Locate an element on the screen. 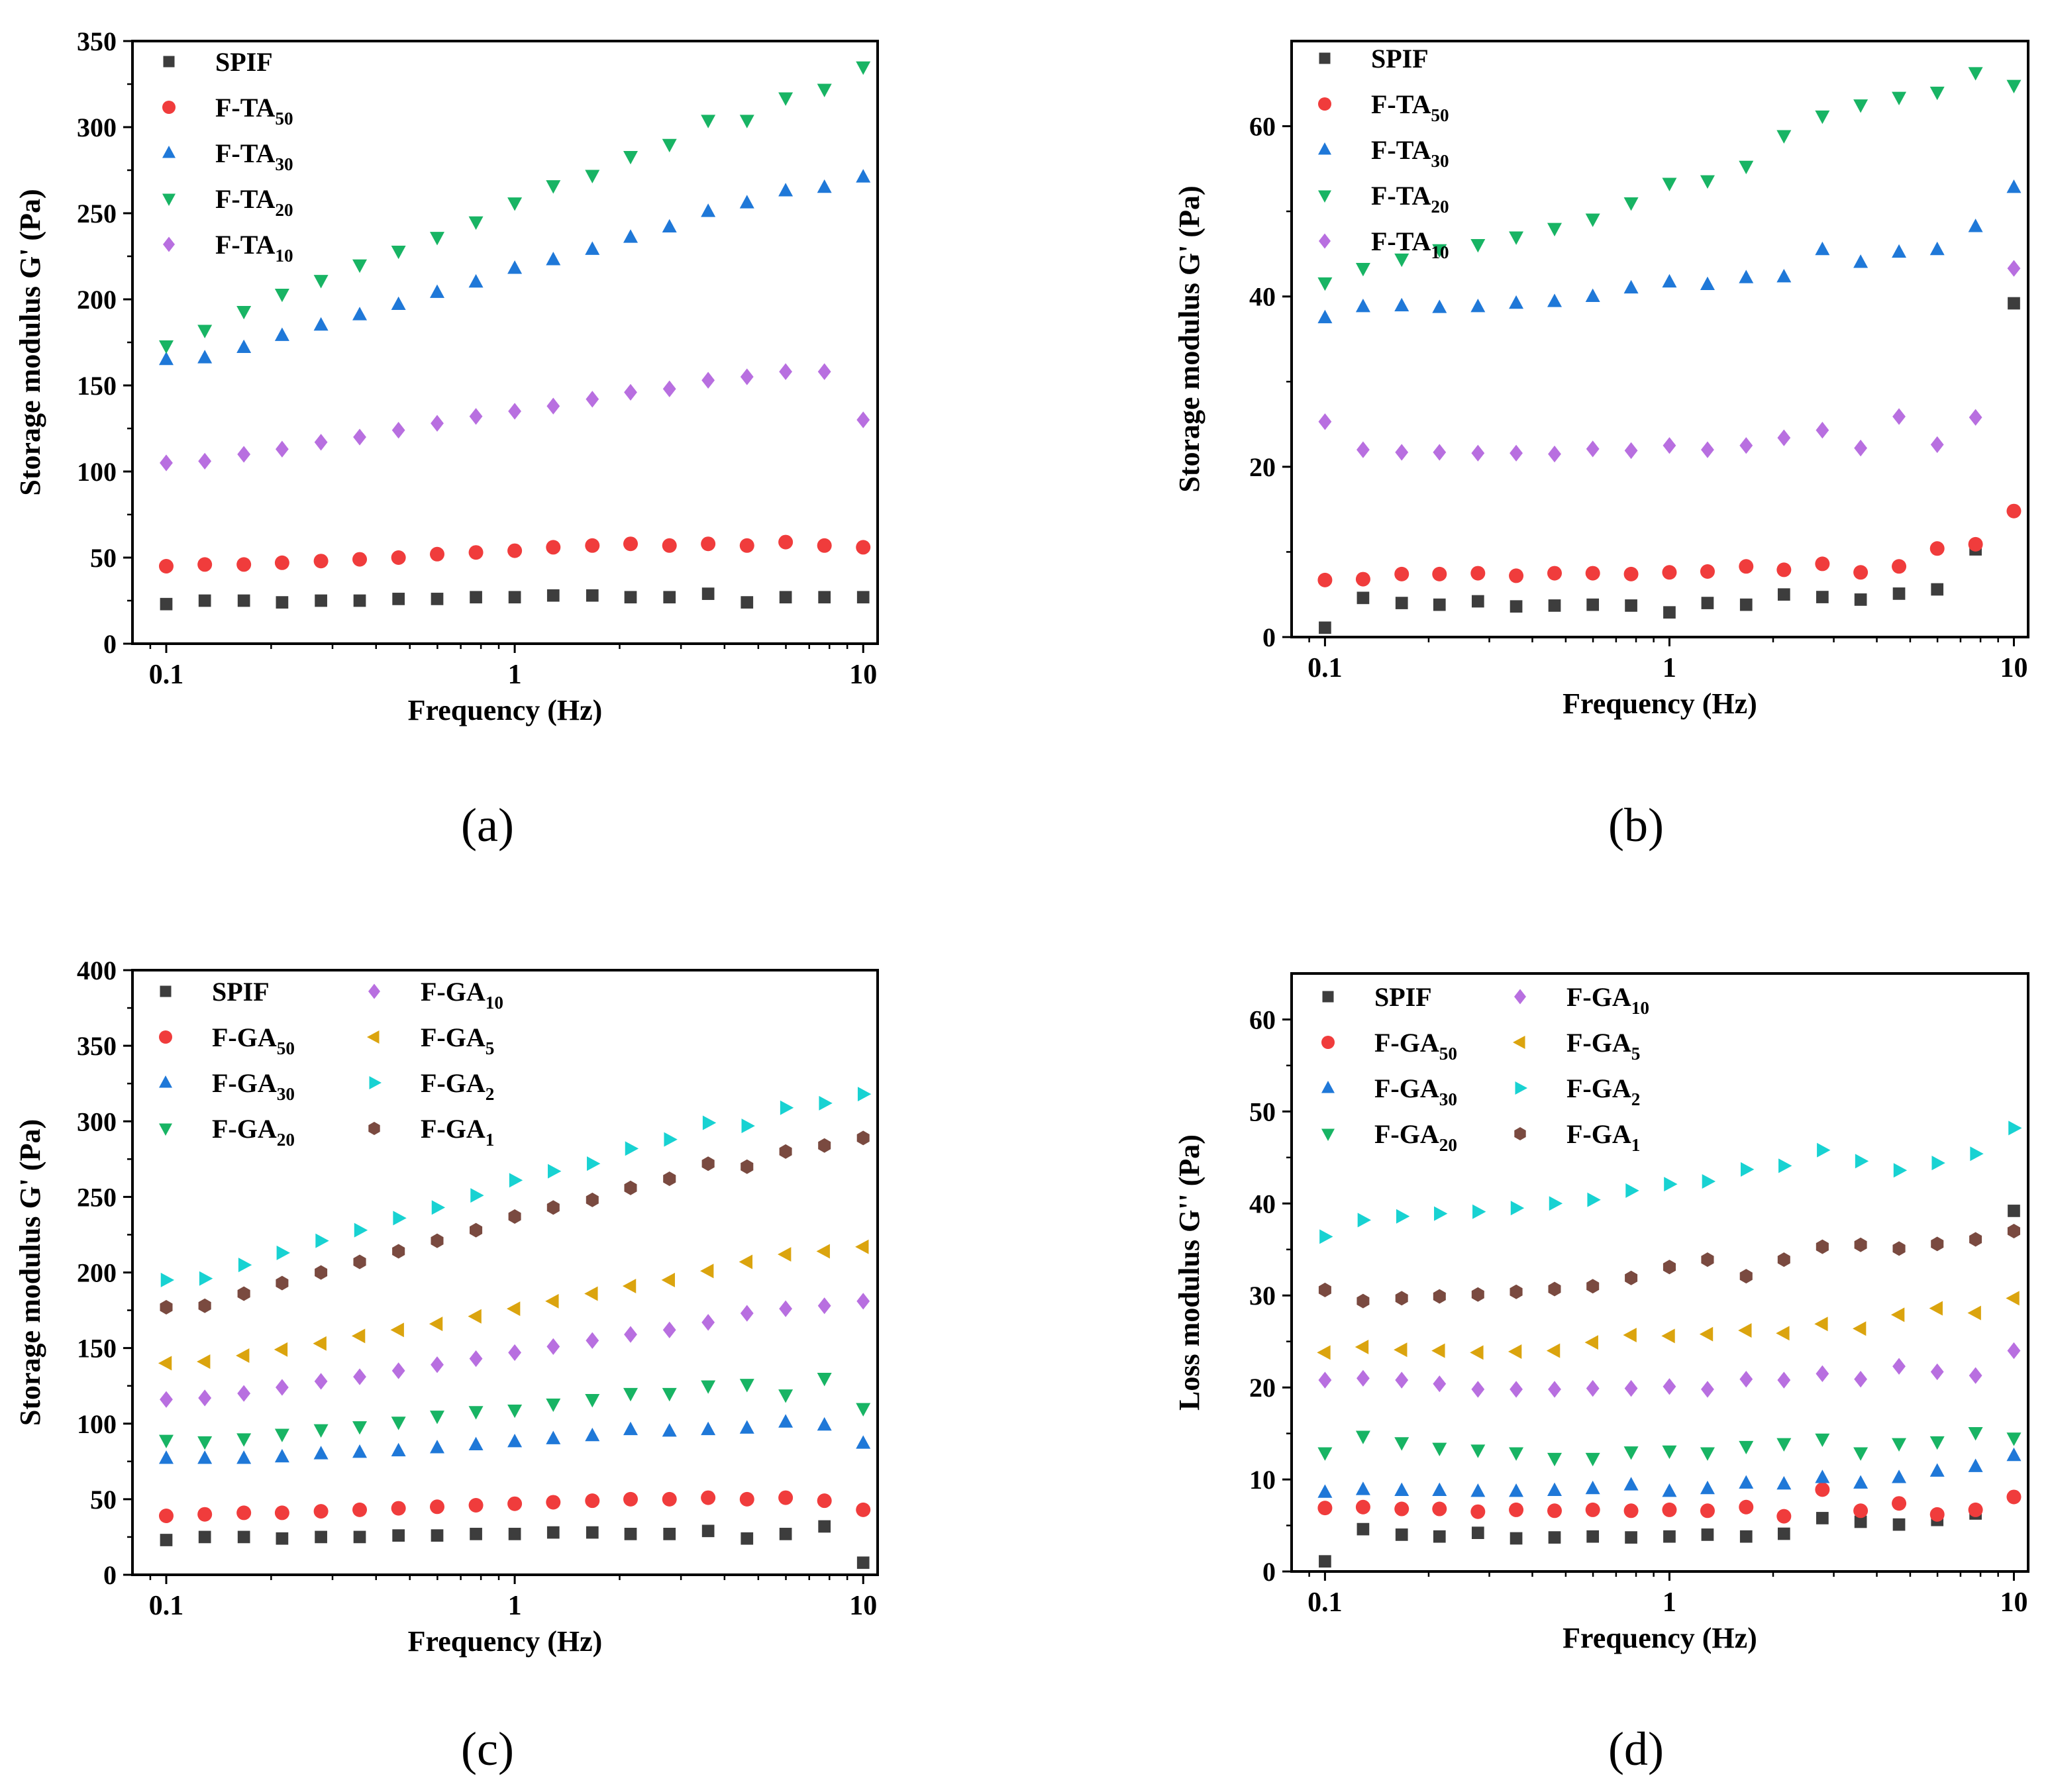  plot-frame is located at coordinates (1659, 1272).